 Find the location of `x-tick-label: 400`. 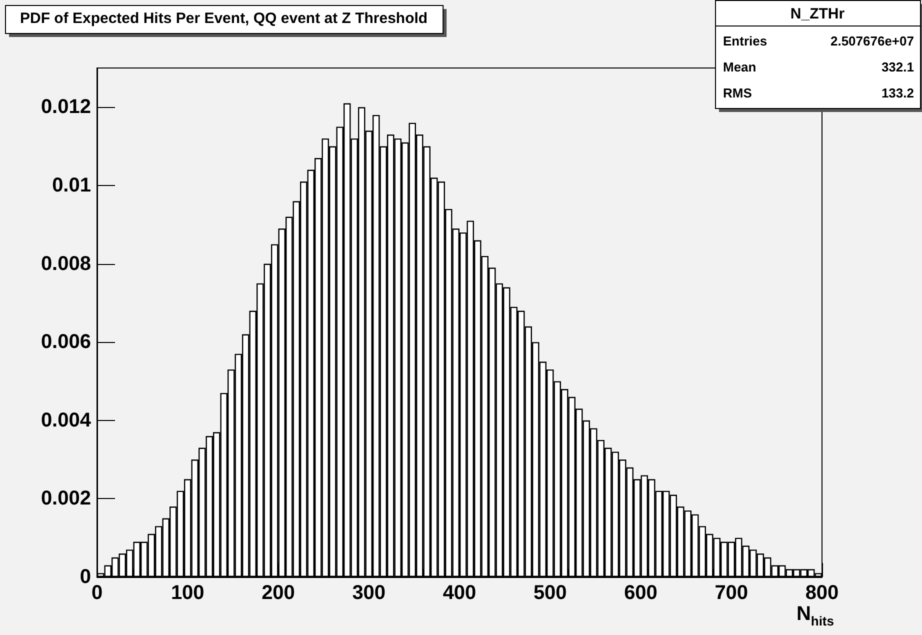

x-tick-label: 400 is located at coordinates (459, 593).